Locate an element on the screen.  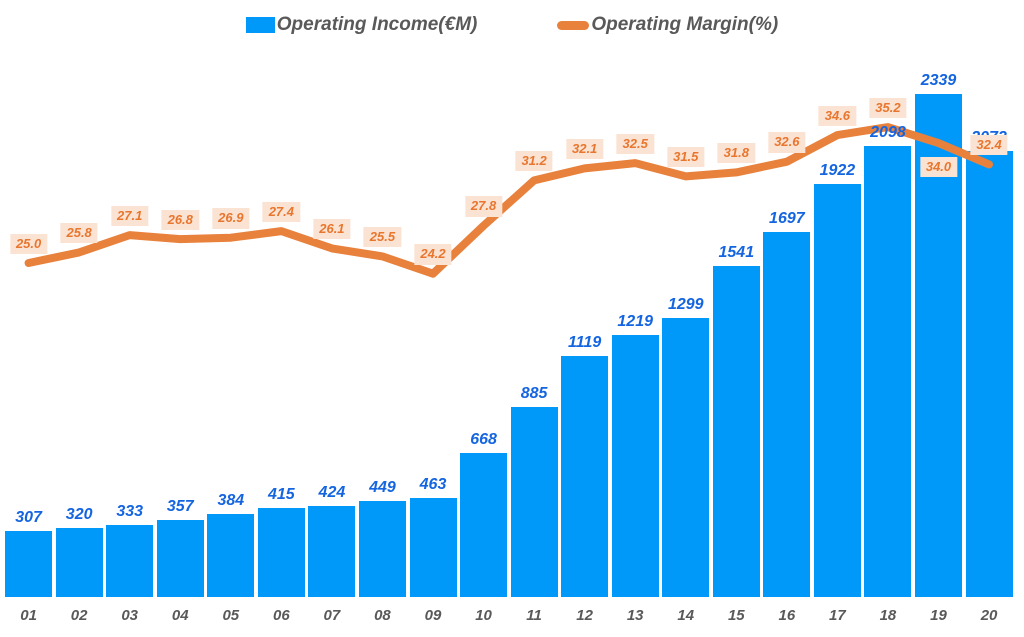
x-axis-label: 01 is located at coordinates (28, 615).